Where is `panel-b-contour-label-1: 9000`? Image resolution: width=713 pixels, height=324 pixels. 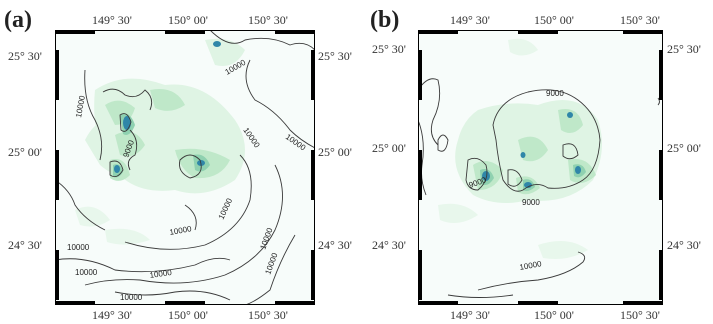
panel-b-contour-label-1: 9000 is located at coordinates (555, 93).